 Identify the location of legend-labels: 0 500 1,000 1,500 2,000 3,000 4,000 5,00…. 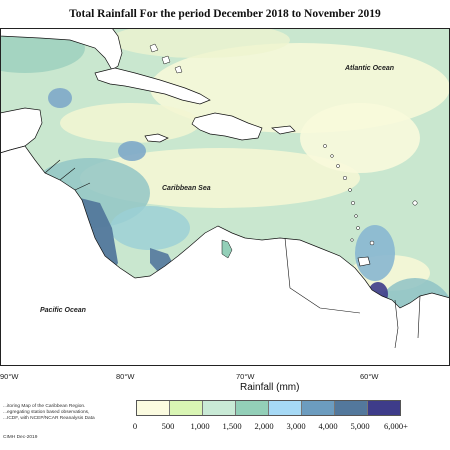
(283, 427).